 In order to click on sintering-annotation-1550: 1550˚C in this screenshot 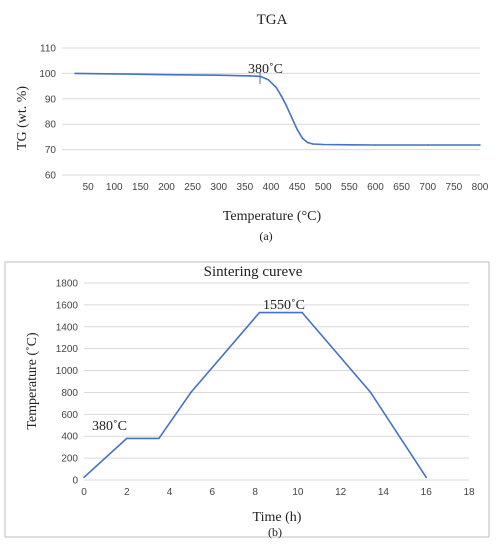, I will do `click(284, 305)`.